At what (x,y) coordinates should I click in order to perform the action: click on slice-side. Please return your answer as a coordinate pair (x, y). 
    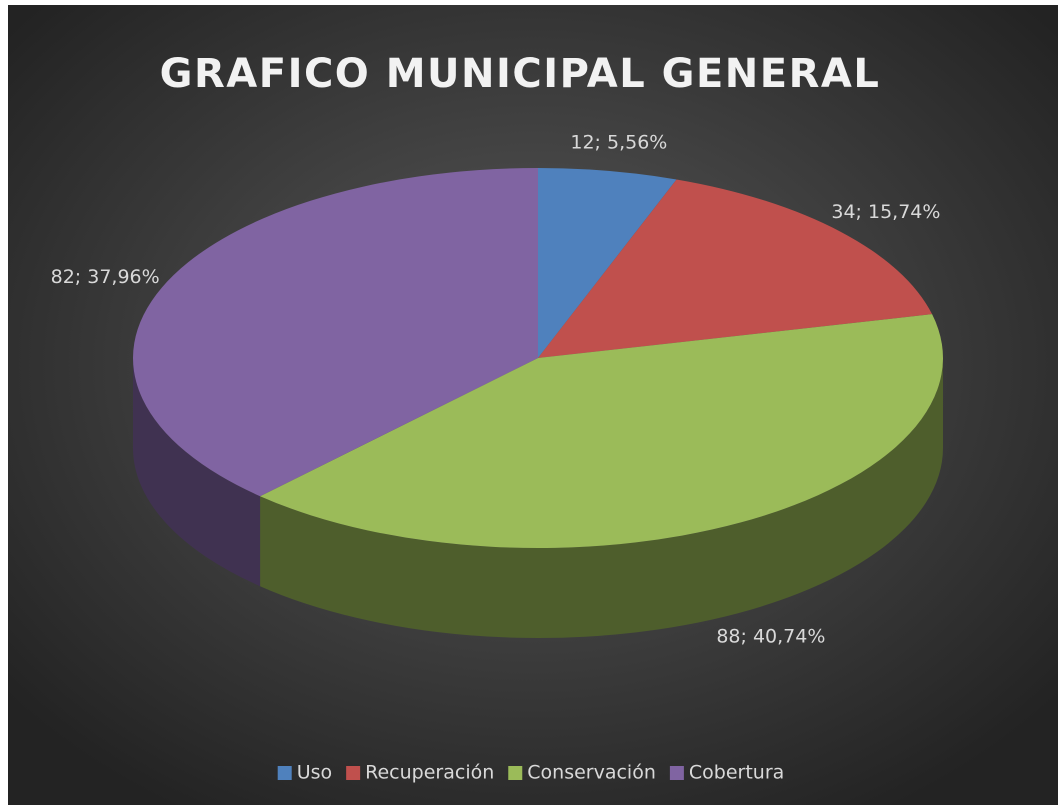
    Looking at the image, I should click on (197, 472).